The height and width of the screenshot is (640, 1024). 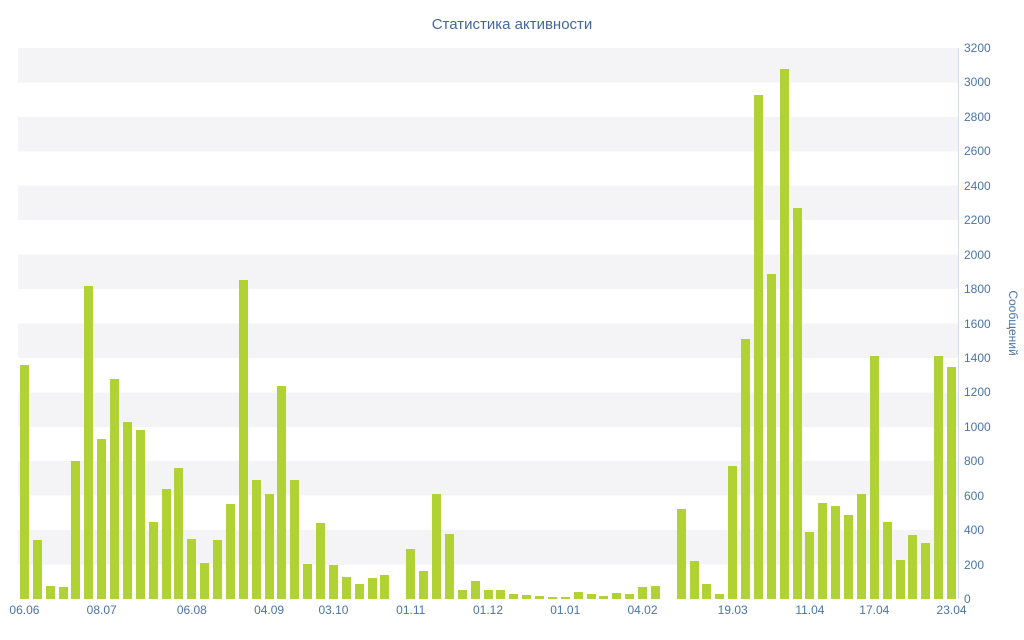 I want to click on y-tick-label: 1200, so click(x=977, y=392).